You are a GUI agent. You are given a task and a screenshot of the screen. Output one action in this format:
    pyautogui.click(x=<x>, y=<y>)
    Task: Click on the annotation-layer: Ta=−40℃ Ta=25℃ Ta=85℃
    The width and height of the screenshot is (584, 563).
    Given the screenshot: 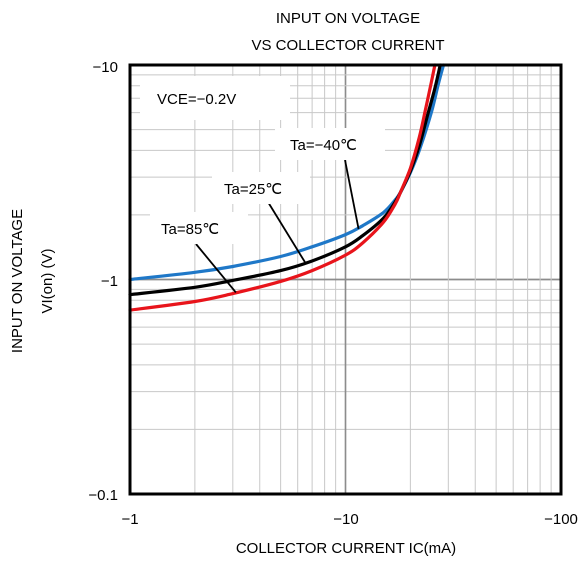 What is the action you would take?
    pyautogui.click(x=267, y=211)
    